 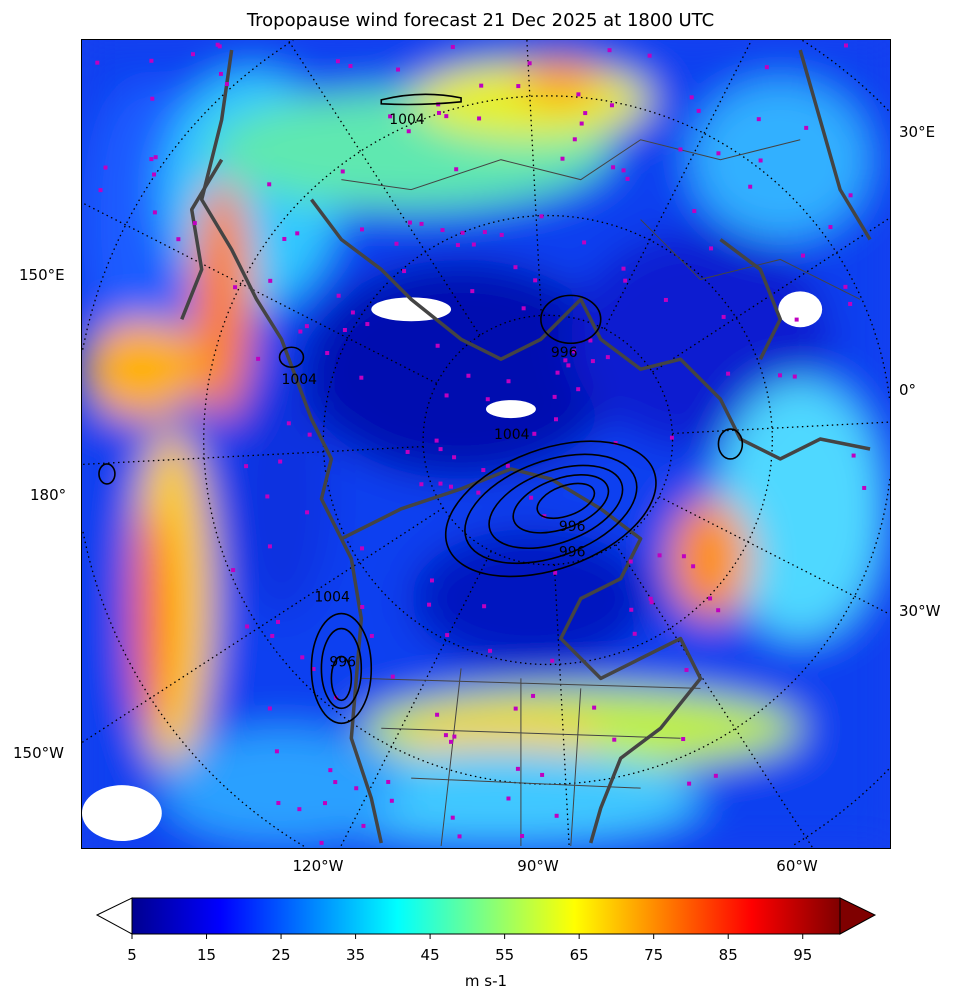 I want to click on colorbar-gradient, so click(x=486, y=916).